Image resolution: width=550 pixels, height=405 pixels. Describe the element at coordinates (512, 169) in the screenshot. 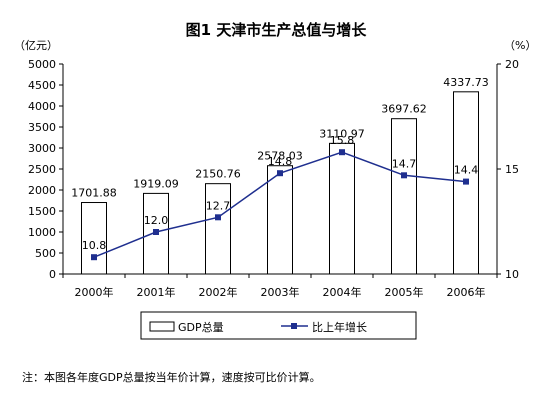

I see `right-tick-label: 15` at that location.